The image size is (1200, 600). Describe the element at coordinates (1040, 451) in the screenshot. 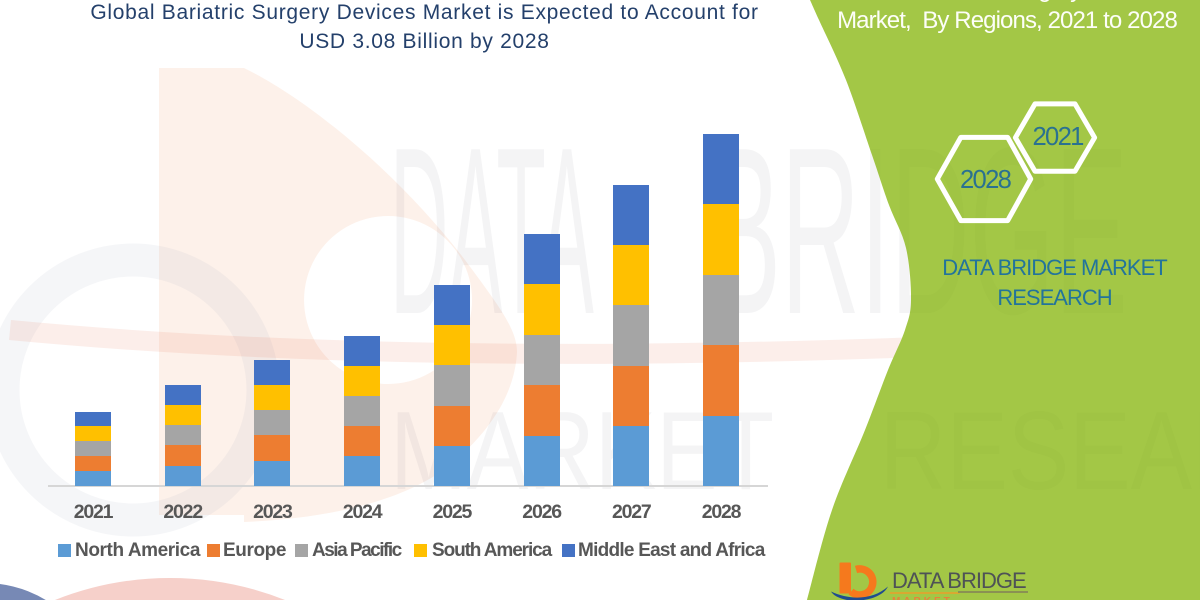

I see `svg-text: RESEARCH` at that location.